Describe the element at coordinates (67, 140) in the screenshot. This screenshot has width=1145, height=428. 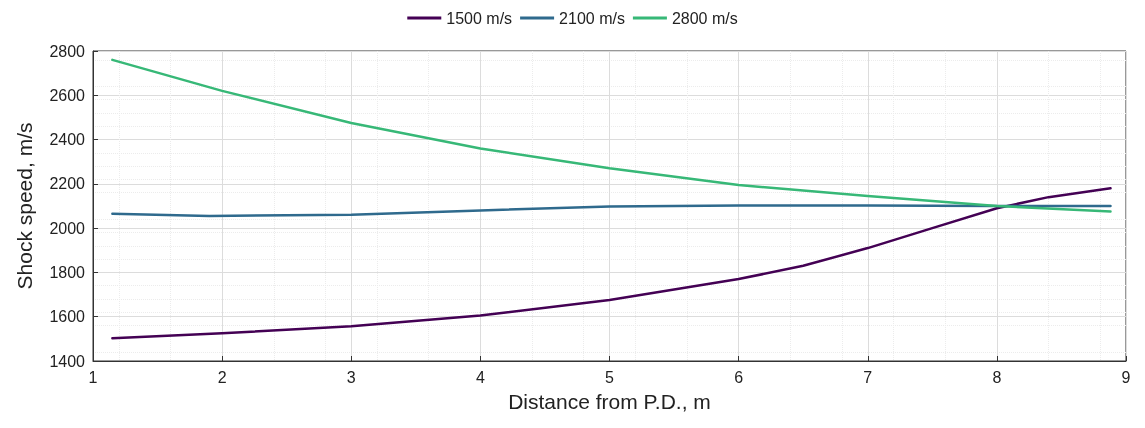
I see `y-tick-label: 2400` at that location.